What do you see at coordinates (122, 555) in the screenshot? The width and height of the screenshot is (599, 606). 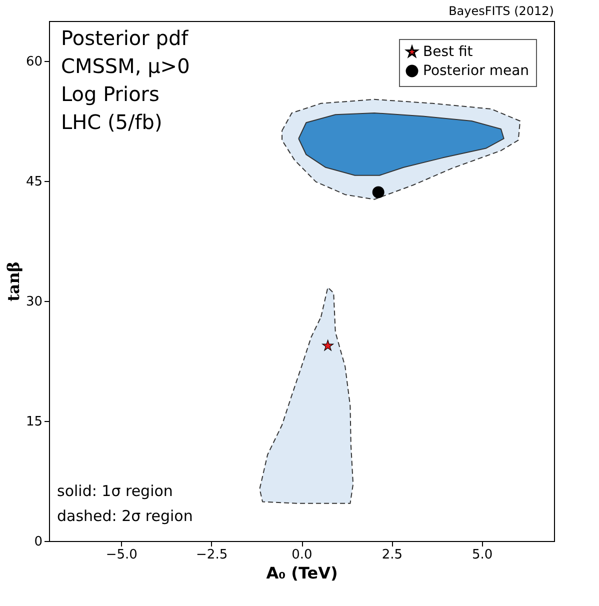 I see `x-tick-label: −5.0` at bounding box center [122, 555].